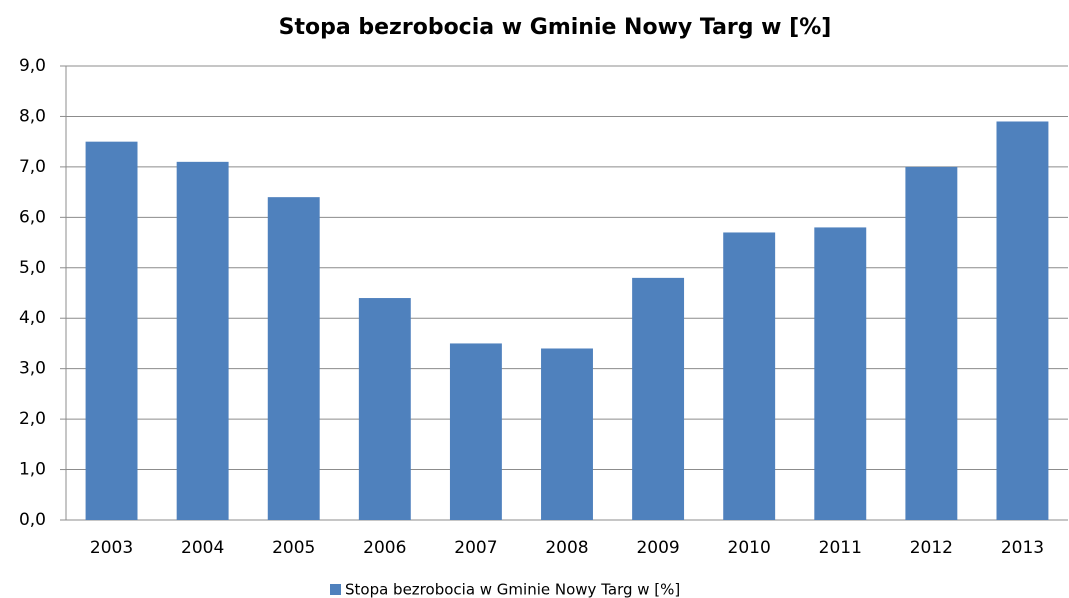 Image resolution: width=1069 pixels, height=598 pixels. I want to click on x-tick-label: 2009, so click(657, 548).